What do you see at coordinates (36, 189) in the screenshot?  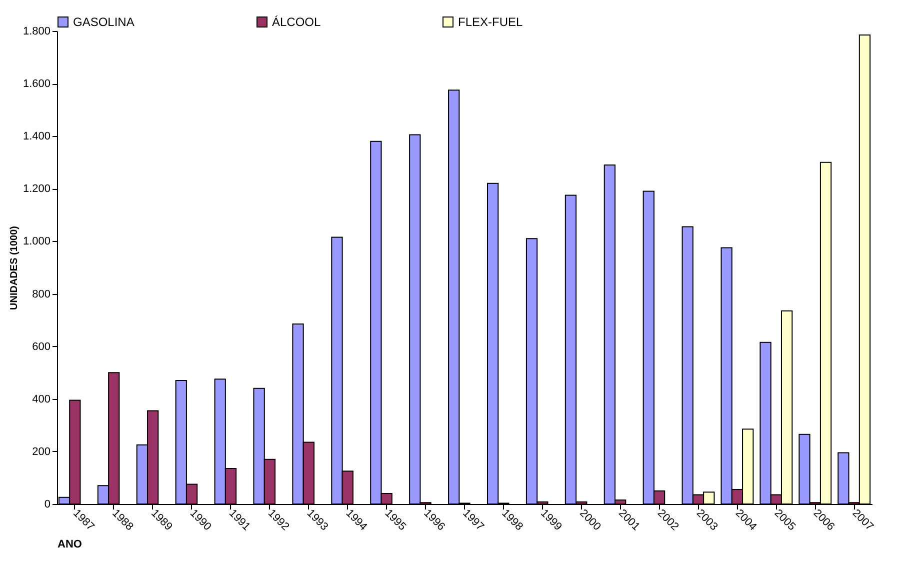 I see `y-tick-label: 1.200` at bounding box center [36, 189].